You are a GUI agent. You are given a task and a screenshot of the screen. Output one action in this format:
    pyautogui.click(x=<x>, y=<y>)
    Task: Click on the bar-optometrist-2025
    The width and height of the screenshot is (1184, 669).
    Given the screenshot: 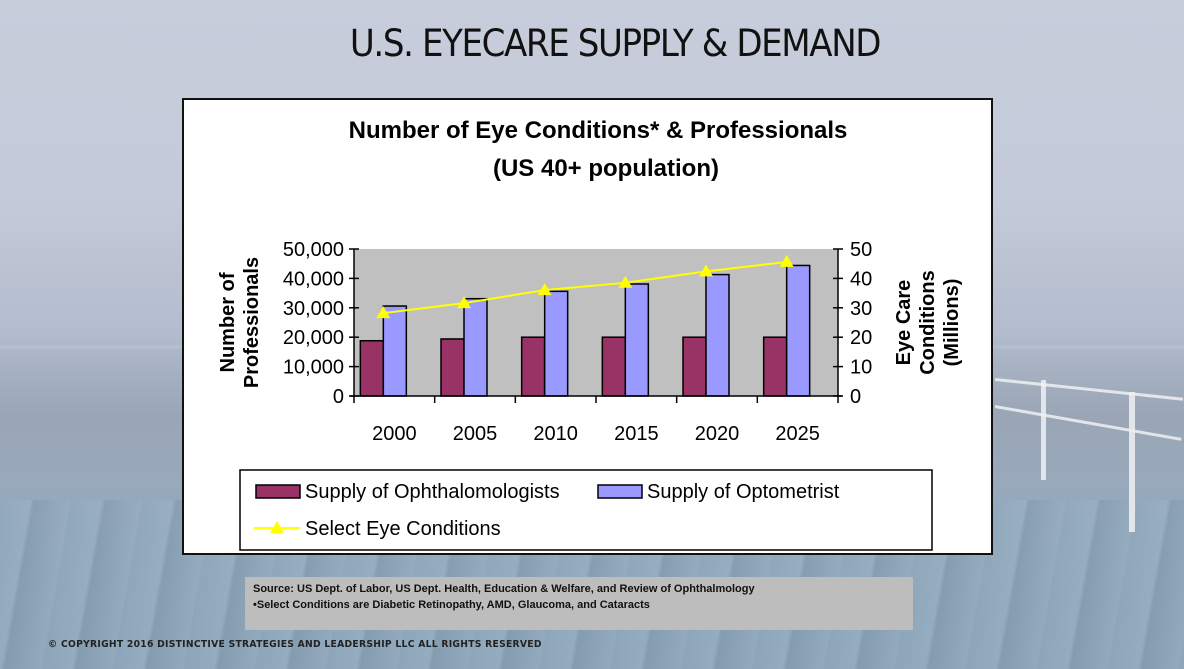 What is the action you would take?
    pyautogui.click(x=798, y=330)
    